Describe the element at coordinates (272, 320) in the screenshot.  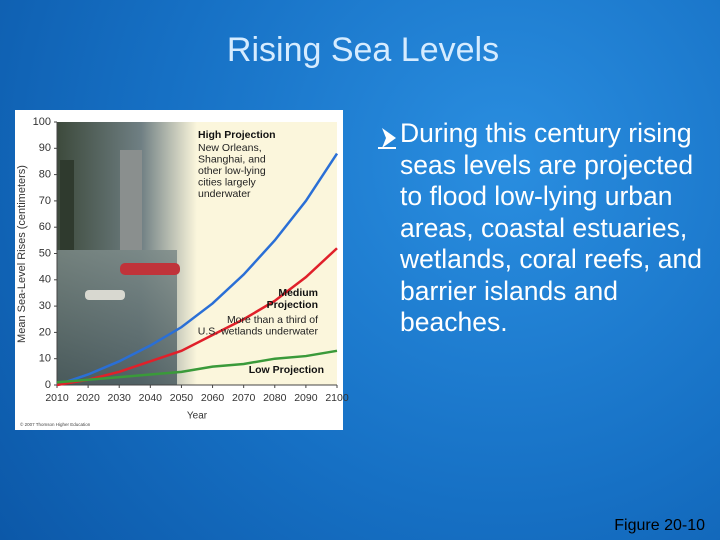
I see `annotation: More than a third of` at that location.